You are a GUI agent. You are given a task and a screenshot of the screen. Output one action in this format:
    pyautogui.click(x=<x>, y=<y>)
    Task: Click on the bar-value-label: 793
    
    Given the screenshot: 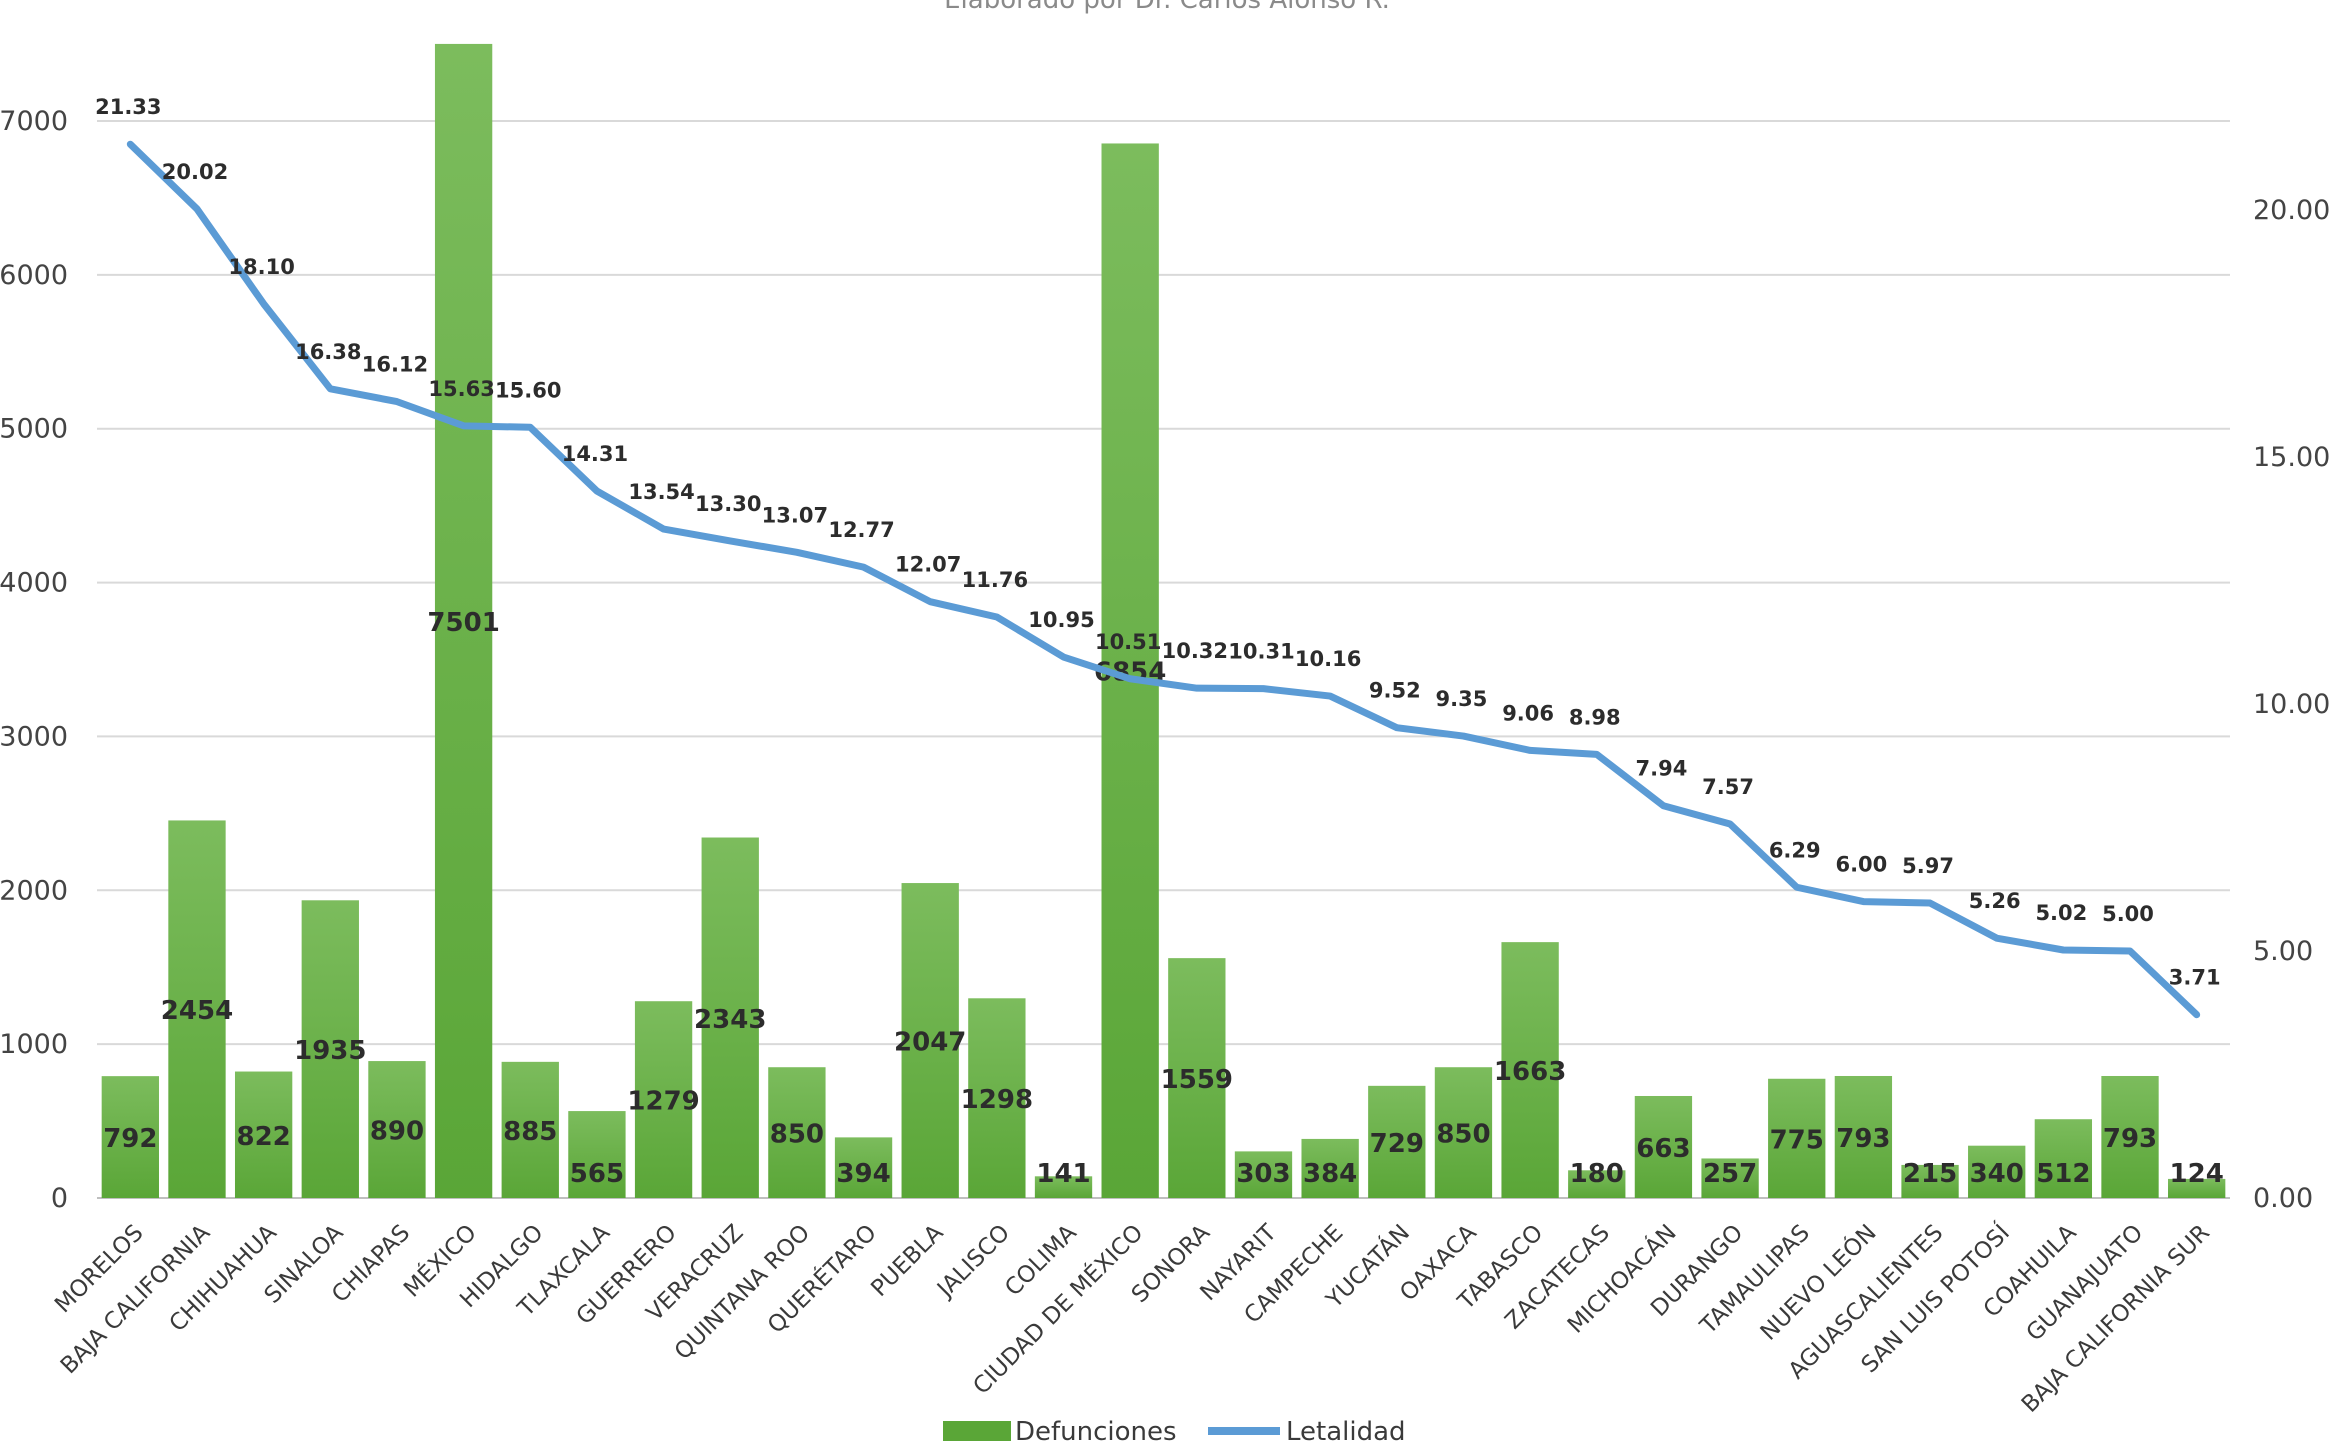 What is the action you would take?
    pyautogui.click(x=1863, y=1139)
    